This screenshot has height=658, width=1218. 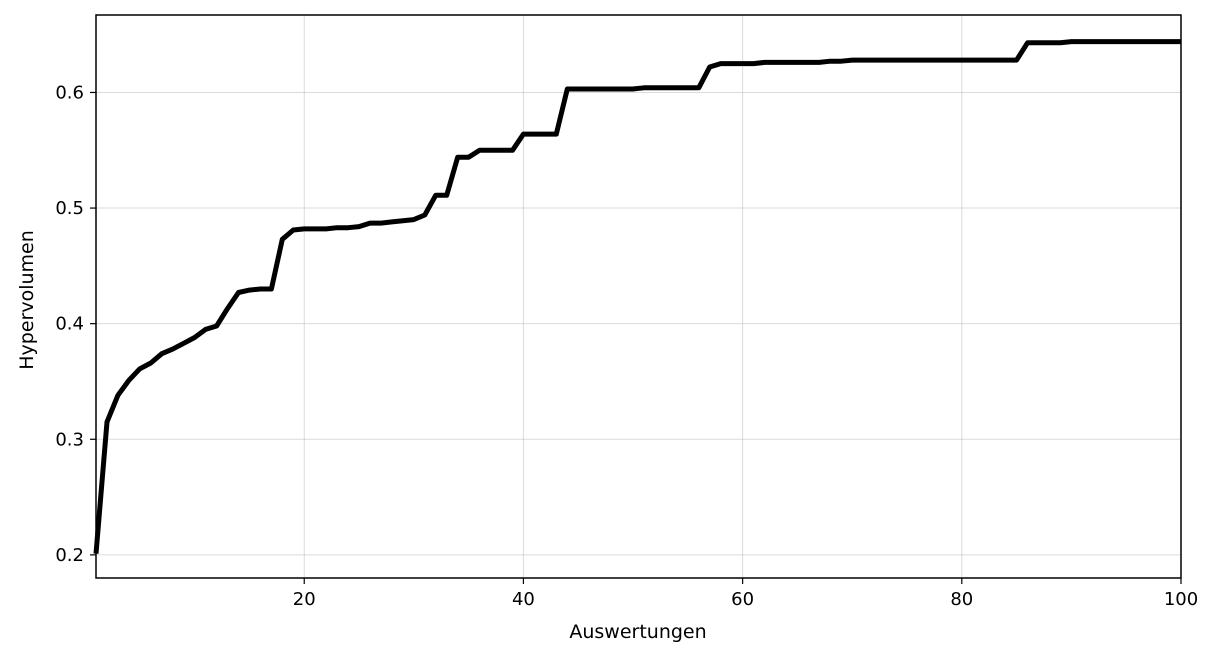 What do you see at coordinates (1181, 599) in the screenshot?
I see `x-tick-label: 100` at bounding box center [1181, 599].